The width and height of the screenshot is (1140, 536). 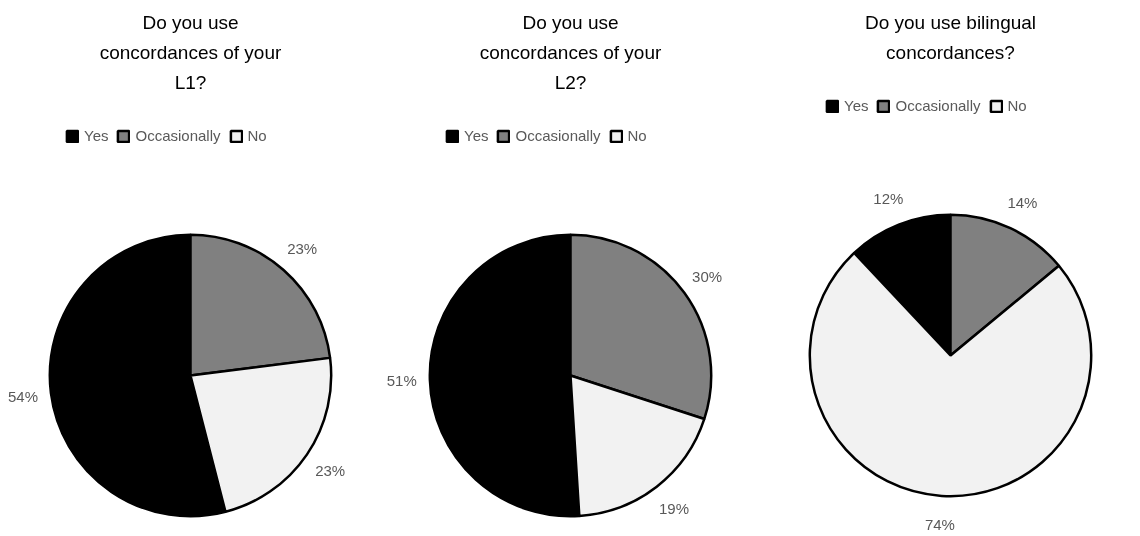 I want to click on data-label: 30%, so click(x=707, y=276).